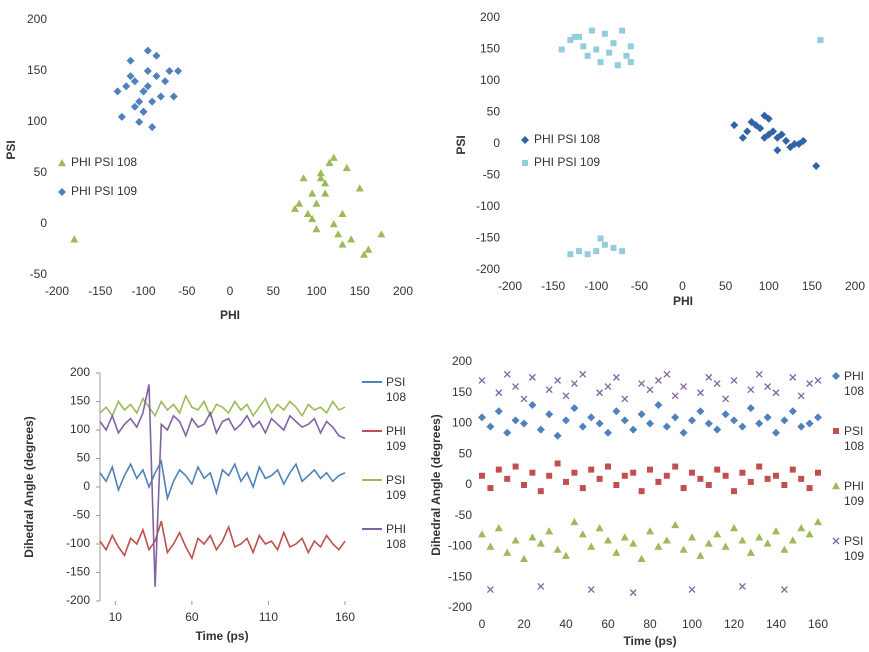 This screenshot has height=652, width=869. What do you see at coordinates (222, 480) in the screenshot?
I see `line-series` at bounding box center [222, 480].